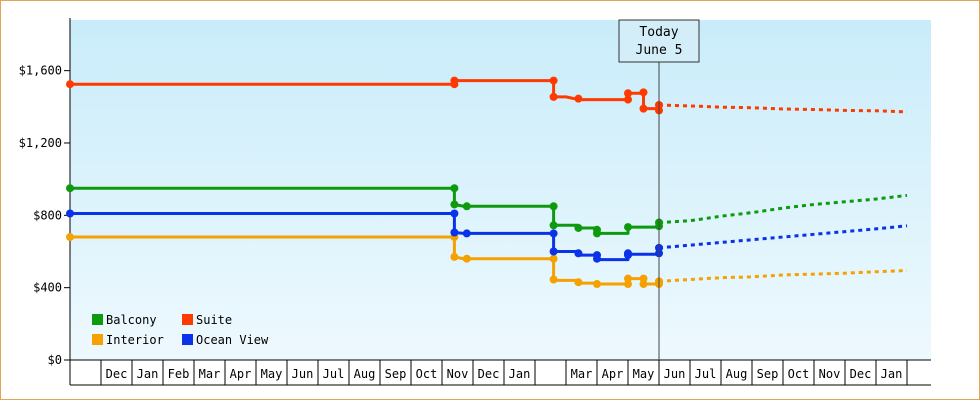 The height and width of the screenshot is (400, 980). I want to click on legend-label: Balcony, so click(131, 320).